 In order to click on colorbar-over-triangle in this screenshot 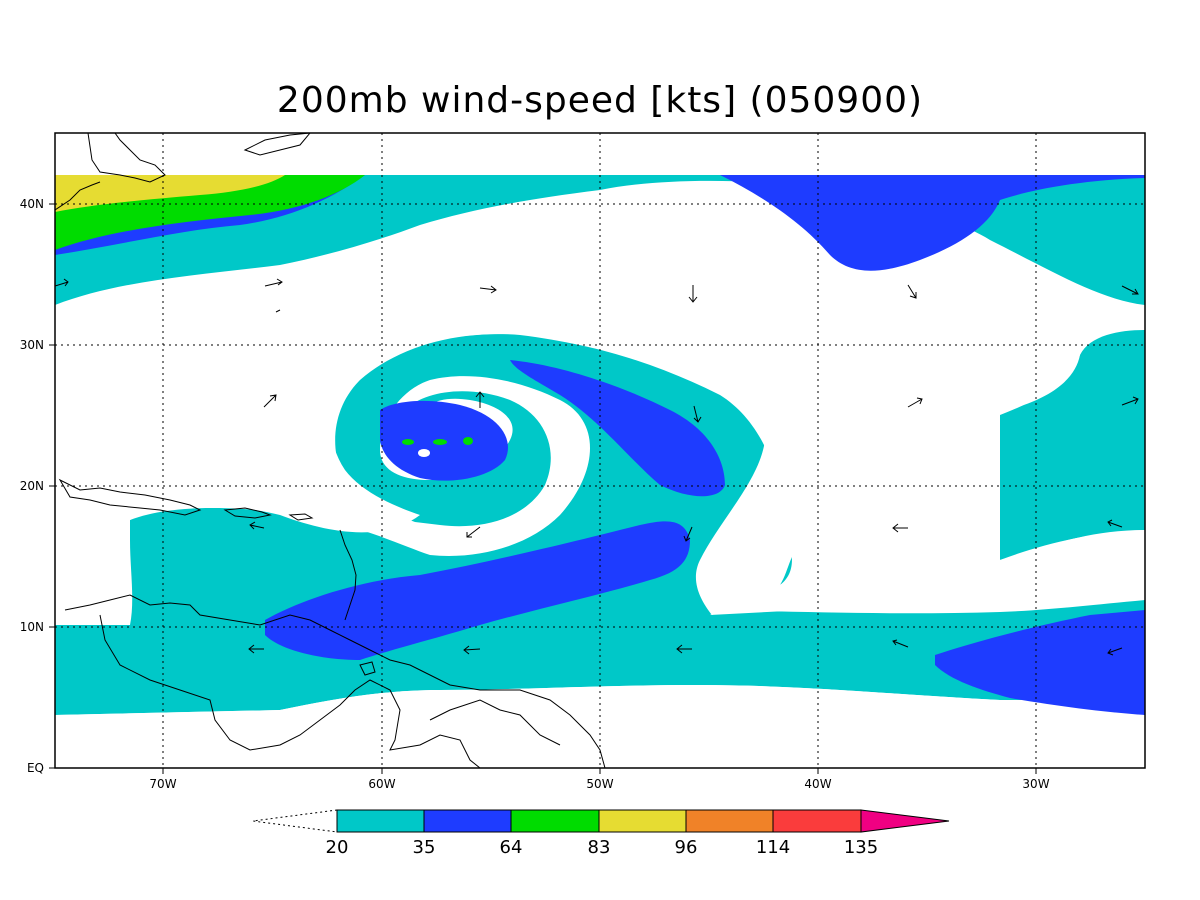, I will do `click(905, 821)`.